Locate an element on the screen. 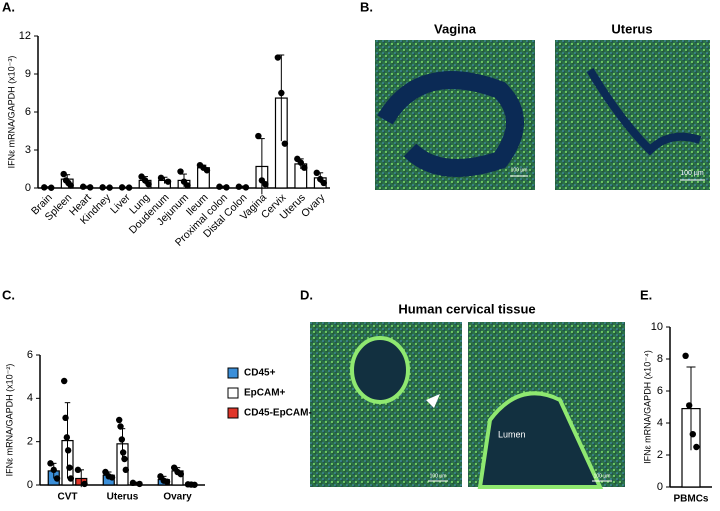 Image resolution: width=720 pixels, height=511 pixels. y-tick-label: 8 is located at coordinates (660, 359).